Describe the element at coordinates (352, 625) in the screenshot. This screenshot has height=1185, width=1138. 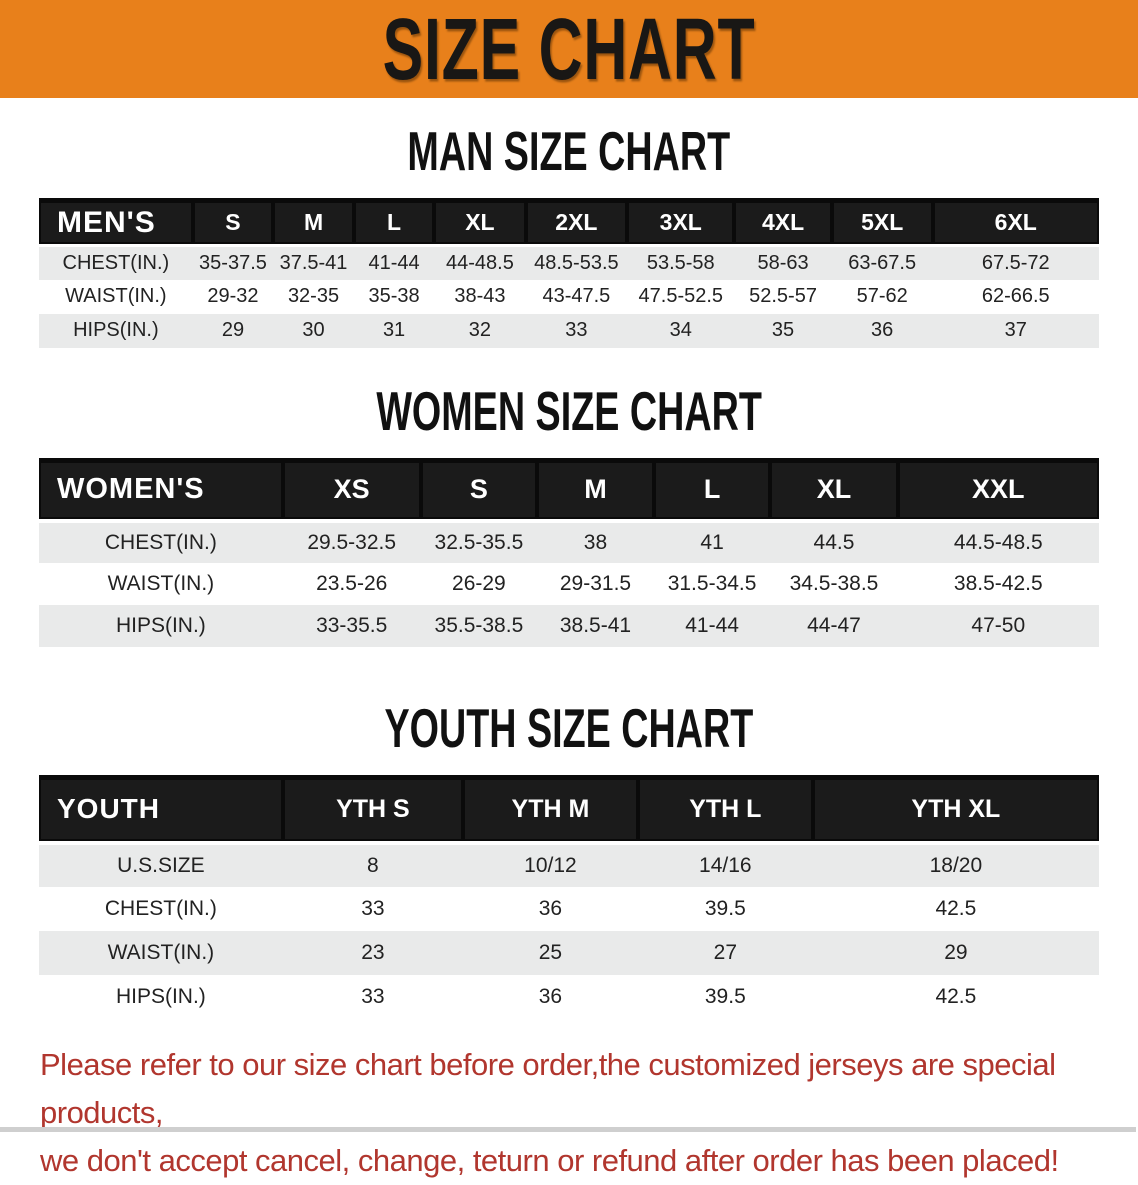
I see `size-value: 33-35.5` at that location.